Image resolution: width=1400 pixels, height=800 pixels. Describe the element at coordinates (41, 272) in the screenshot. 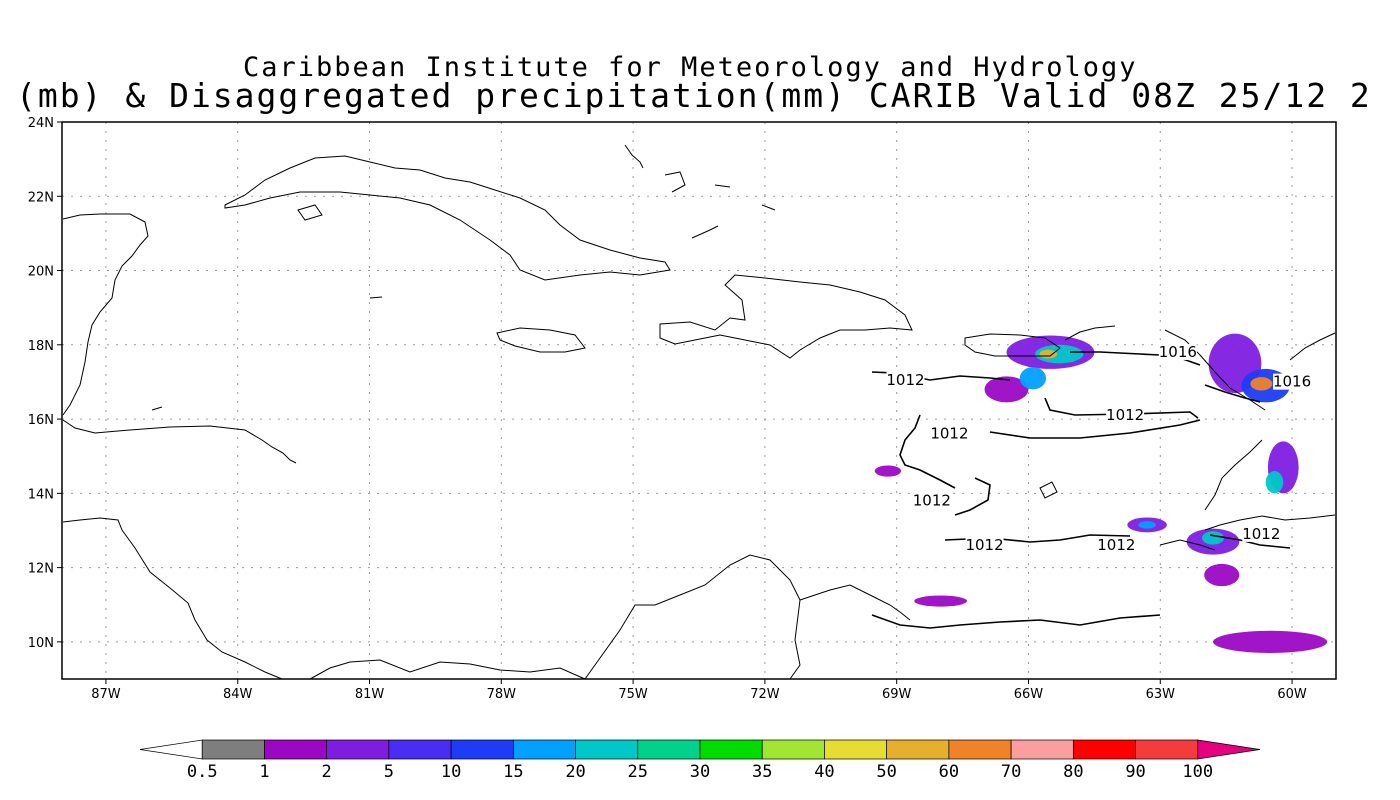

I see `lat-tick-label: 20N` at that location.